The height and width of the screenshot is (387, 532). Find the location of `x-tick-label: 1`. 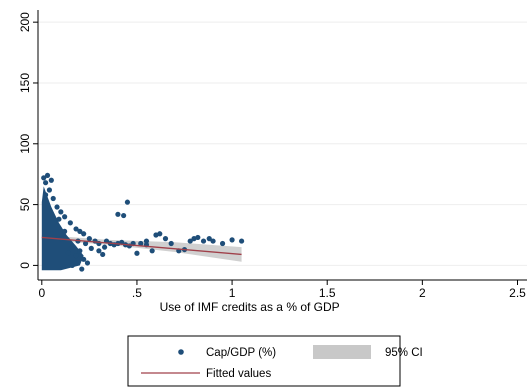

x-tick-label: 1 is located at coordinates (232, 293).